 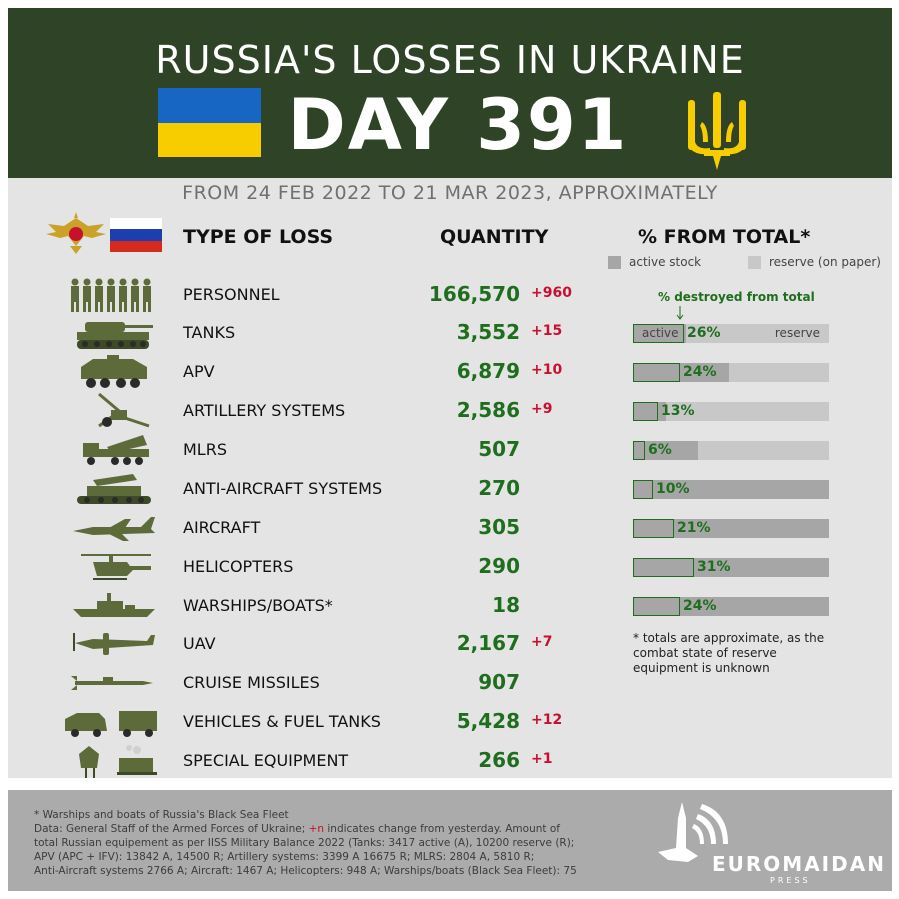 What do you see at coordinates (258, 605) in the screenshot?
I see `row-name: WARSHIPS/BOATS*` at bounding box center [258, 605].